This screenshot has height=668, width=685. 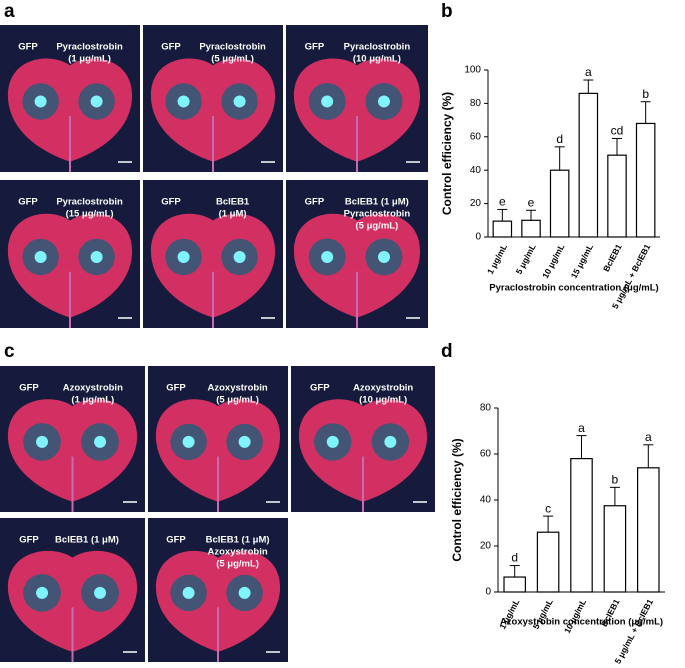 I want to click on x-axis-title: Pyraclostrobin concentration (μg/mL), so click(x=573, y=288).